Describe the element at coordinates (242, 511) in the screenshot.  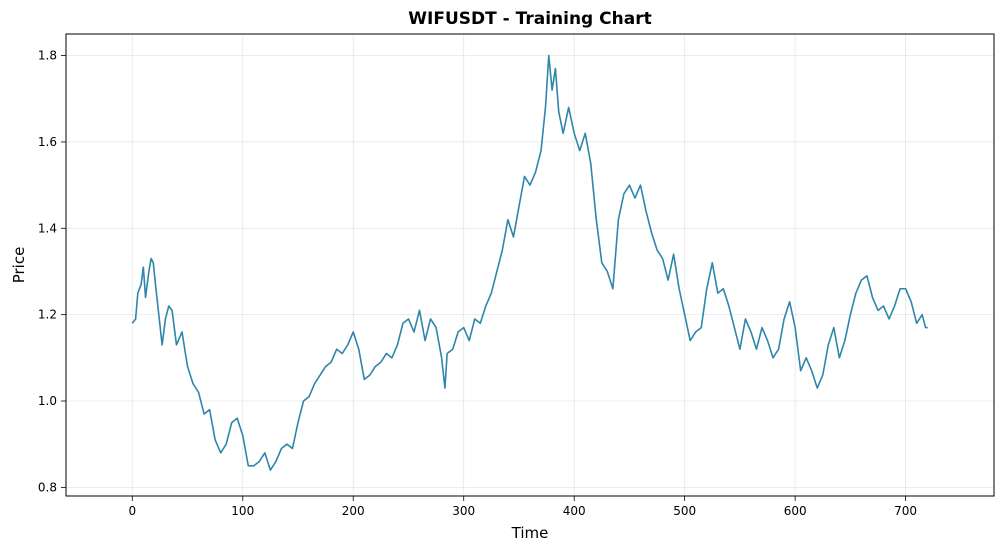
I see `x-tick-label: 100` at that location.